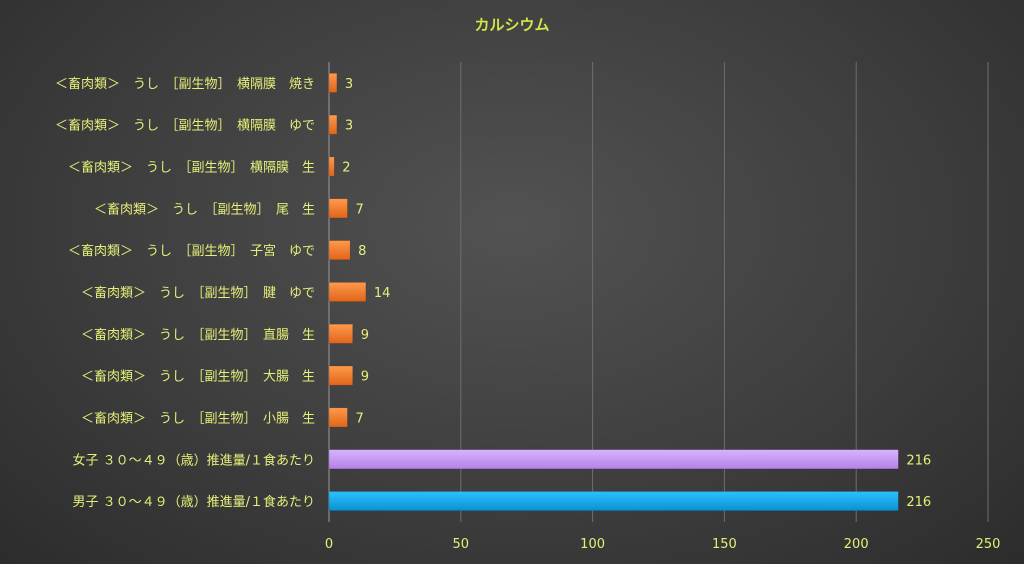 This screenshot has width=1024, height=564. What do you see at coordinates (329, 544) in the screenshot?
I see `x-tick-label: 0` at bounding box center [329, 544].